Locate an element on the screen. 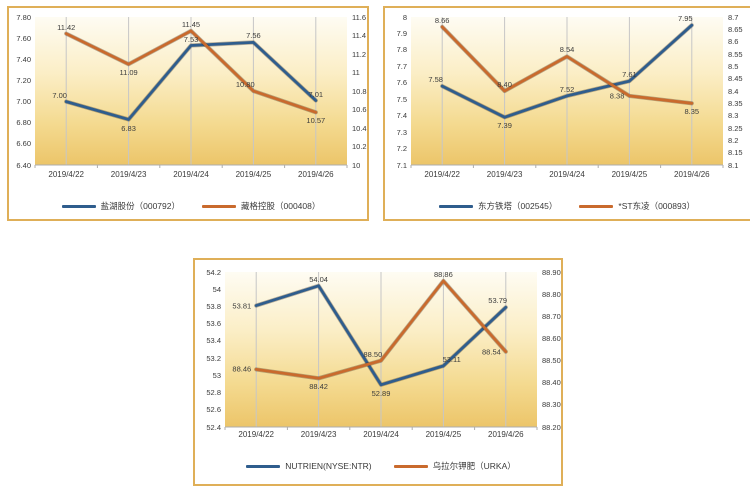 The width and height of the screenshot is (750, 500). y-axis-right-tick-label: 88.40 is located at coordinates (551, 383).